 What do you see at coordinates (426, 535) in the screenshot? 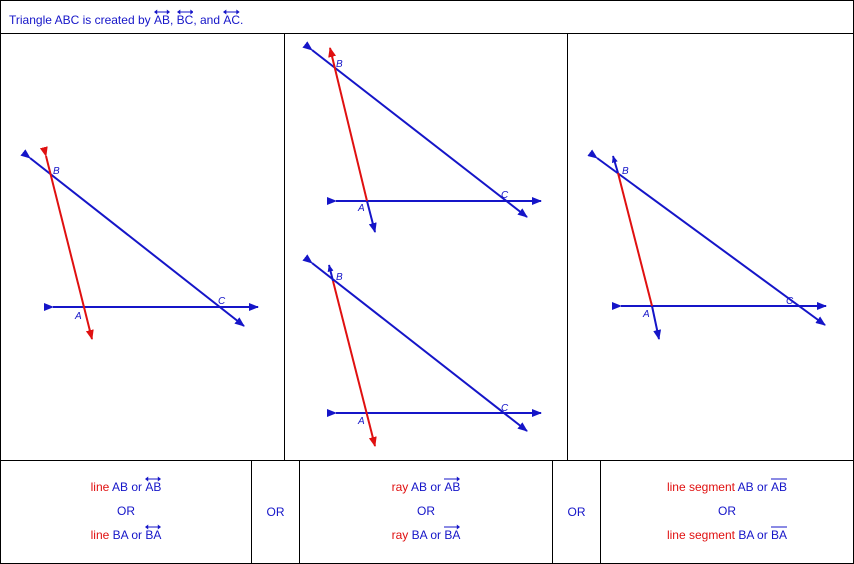
I see `ray-notation-row-2: ray BA or BA` at bounding box center [426, 535].